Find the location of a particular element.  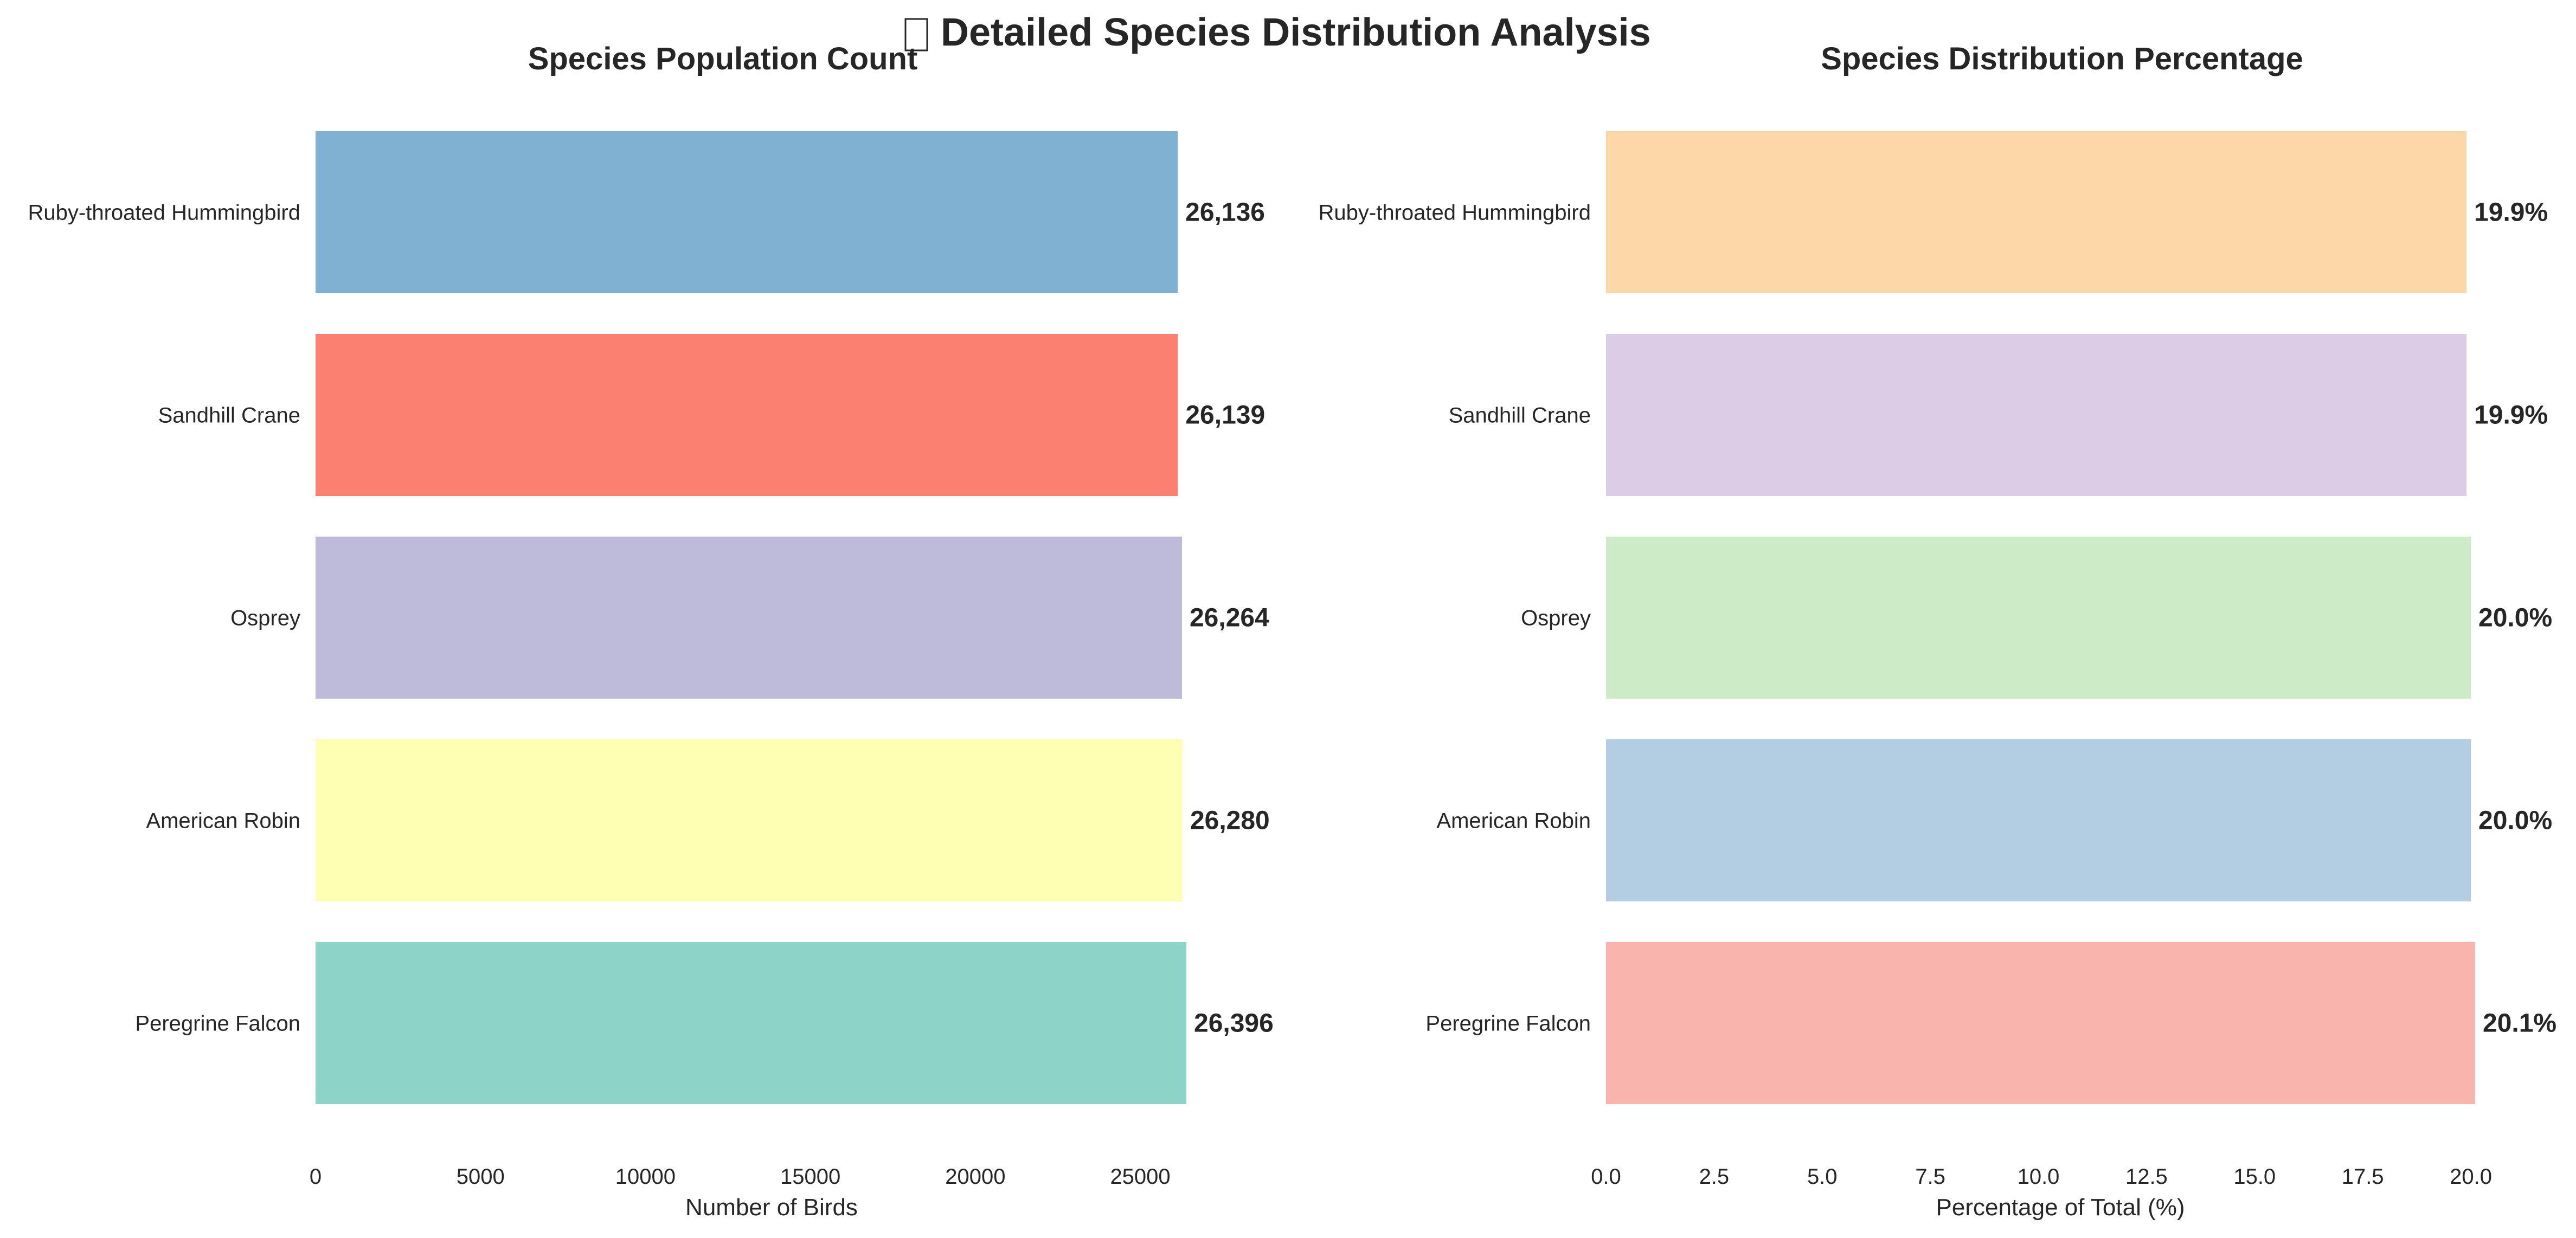

value-labels: 26,136 26,139 26,264 26,280 26,396 is located at coordinates (1229, 618).